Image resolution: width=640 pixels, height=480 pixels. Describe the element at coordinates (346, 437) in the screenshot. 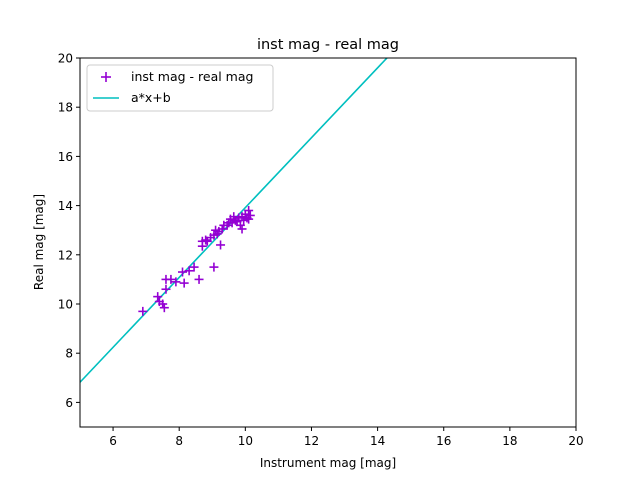

I see `x-axis-ticks: 6 8 10 12 14 16 18 20` at that location.